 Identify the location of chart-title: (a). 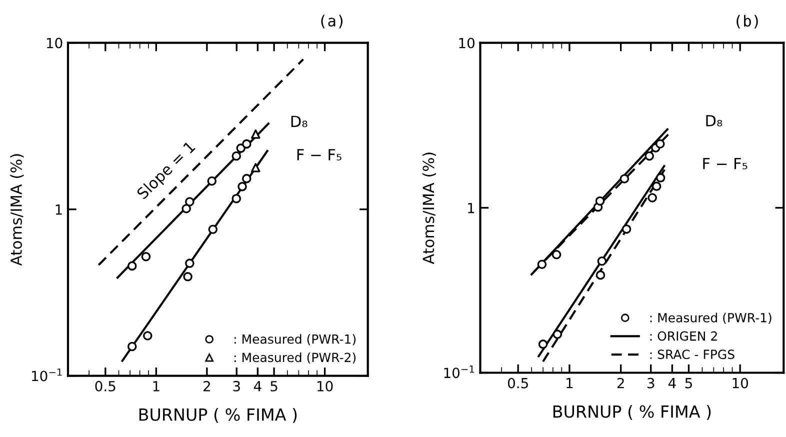
(331, 21).